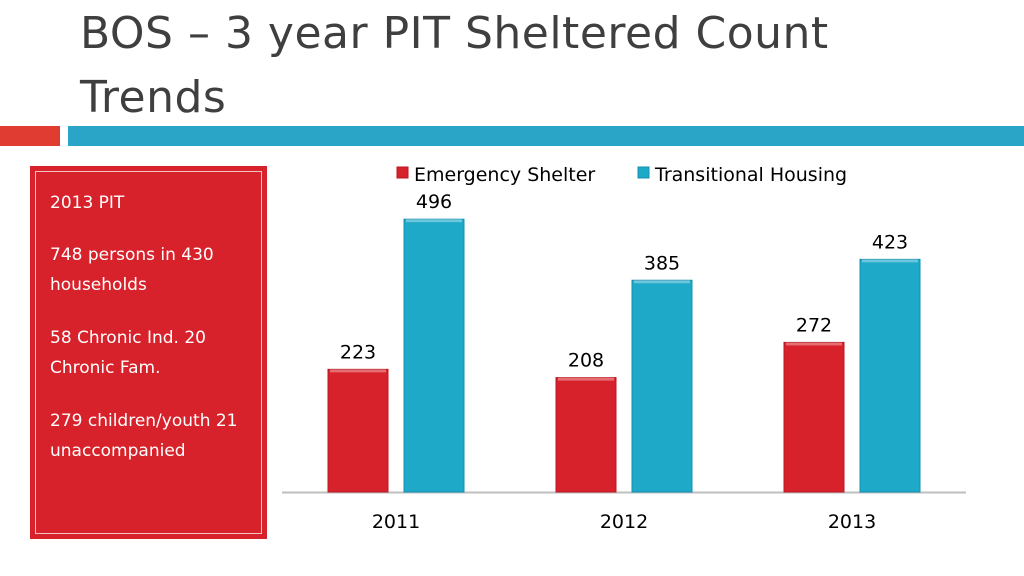 This screenshot has width=1024, height=576. What do you see at coordinates (144, 436) in the screenshot?
I see `summary-children: 279 children/youth 21 unaccompanied` at bounding box center [144, 436].